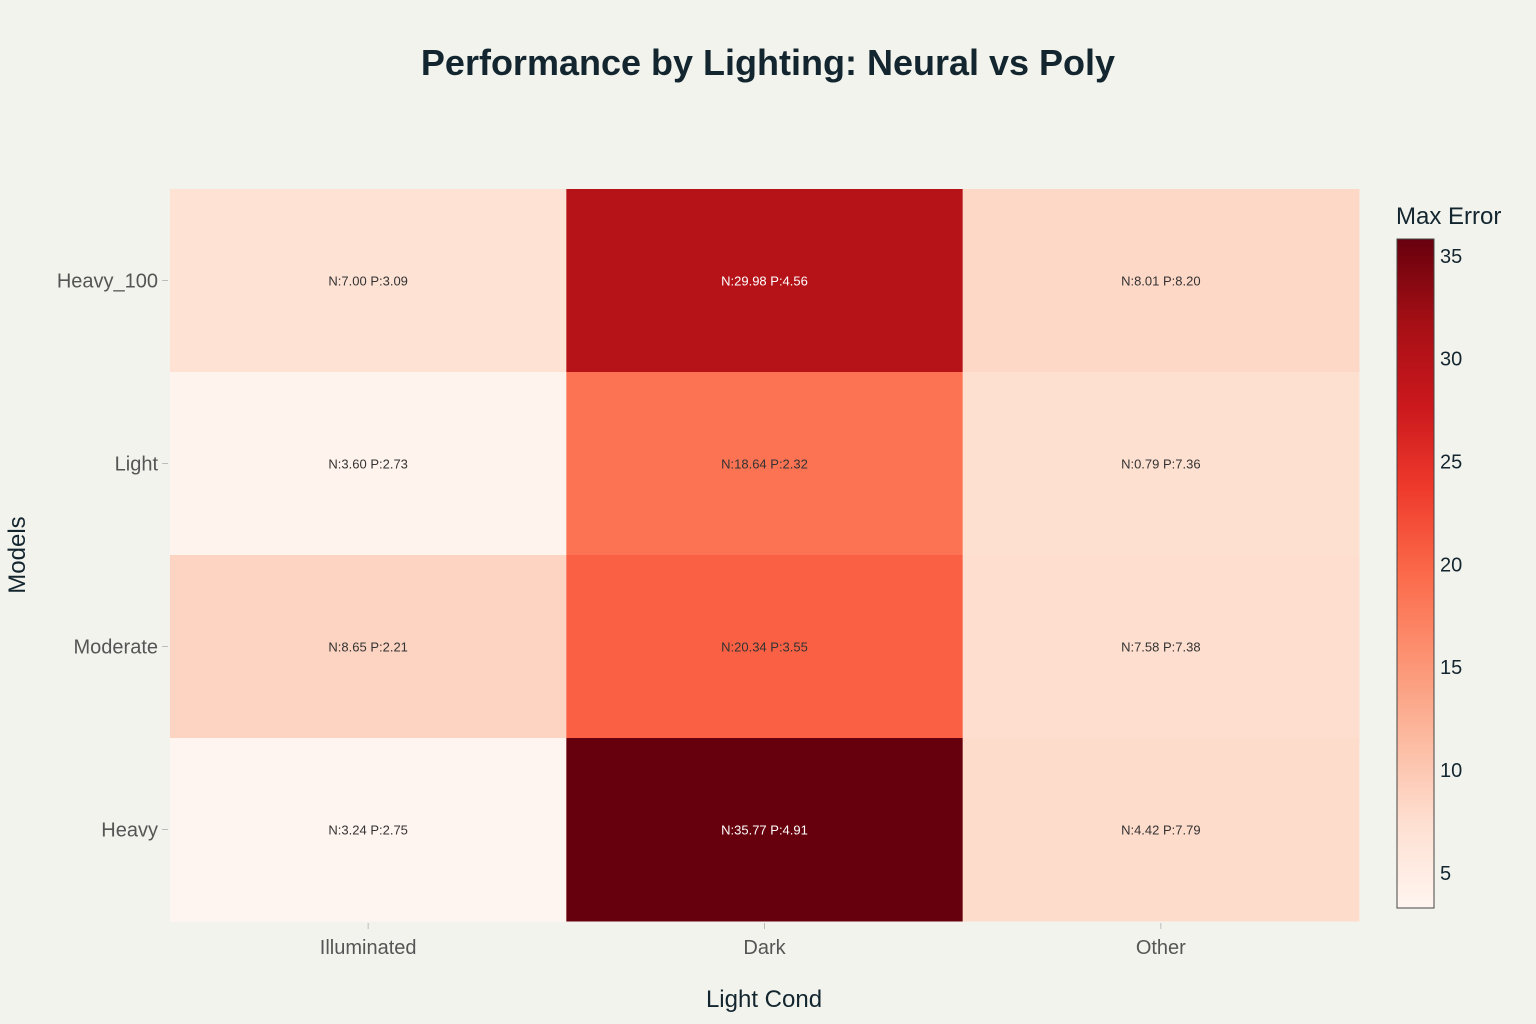 The height and width of the screenshot is (1024, 1536). I want to click on cell-label: N:8.65 P:2.21, so click(368, 647).